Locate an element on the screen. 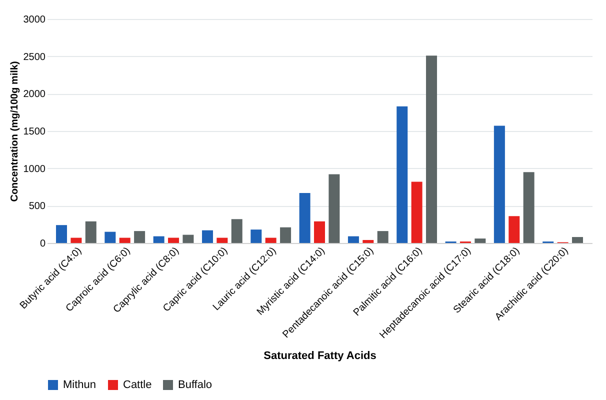 This screenshot has width=606, height=400. y-tick-label: 1000 is located at coordinates (34, 169).